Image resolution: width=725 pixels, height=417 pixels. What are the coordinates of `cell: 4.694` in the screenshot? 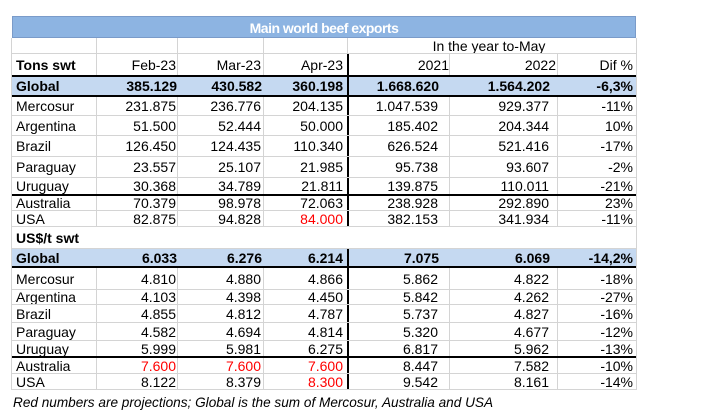 It's located at (221, 331).